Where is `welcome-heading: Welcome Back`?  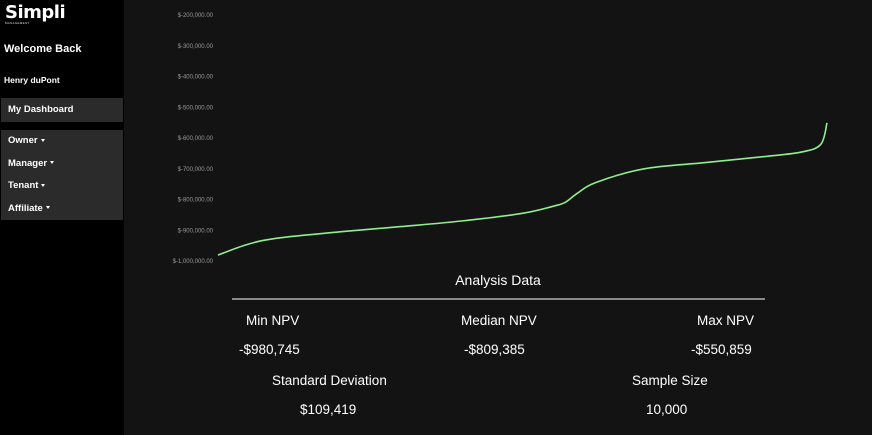 welcome-heading: Welcome Back is located at coordinates (43, 49).